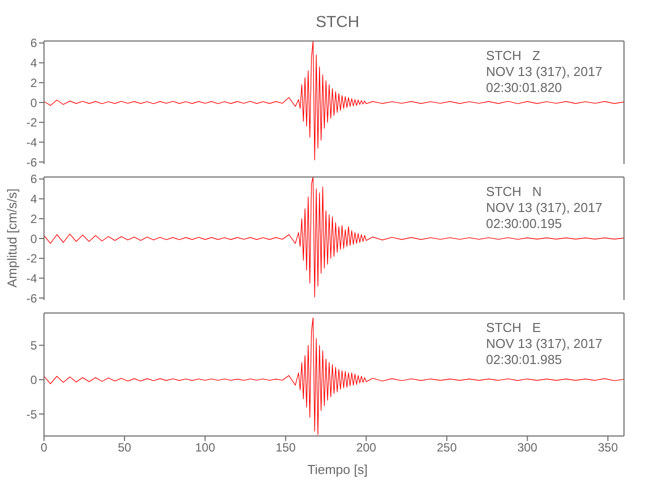 The height and width of the screenshot is (500, 650). I want to click on y-axis-title: Amplitud [cm/s/s], so click(12, 238).